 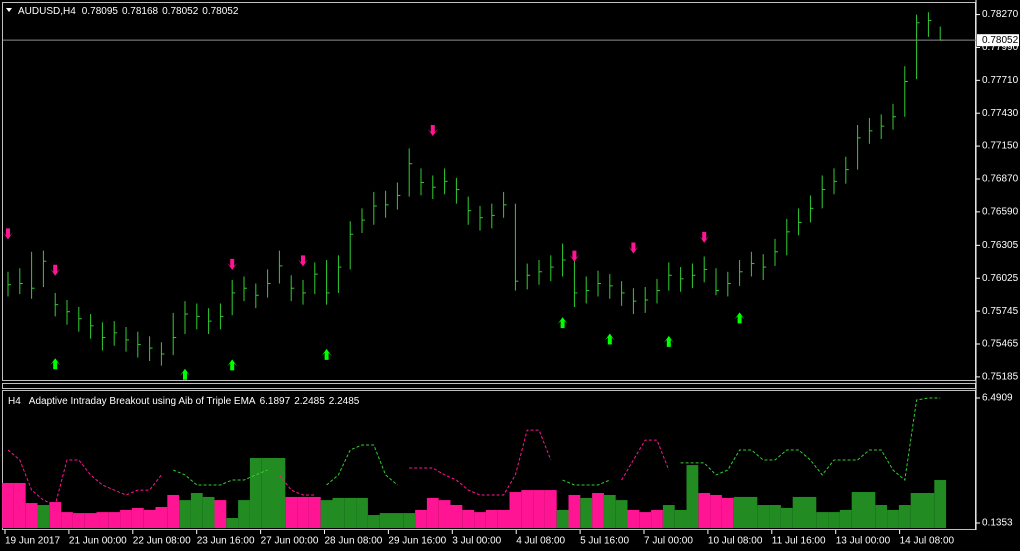 What do you see at coordinates (100, 11) in the screenshot?
I see `quote-open: 0.78095` at bounding box center [100, 11].